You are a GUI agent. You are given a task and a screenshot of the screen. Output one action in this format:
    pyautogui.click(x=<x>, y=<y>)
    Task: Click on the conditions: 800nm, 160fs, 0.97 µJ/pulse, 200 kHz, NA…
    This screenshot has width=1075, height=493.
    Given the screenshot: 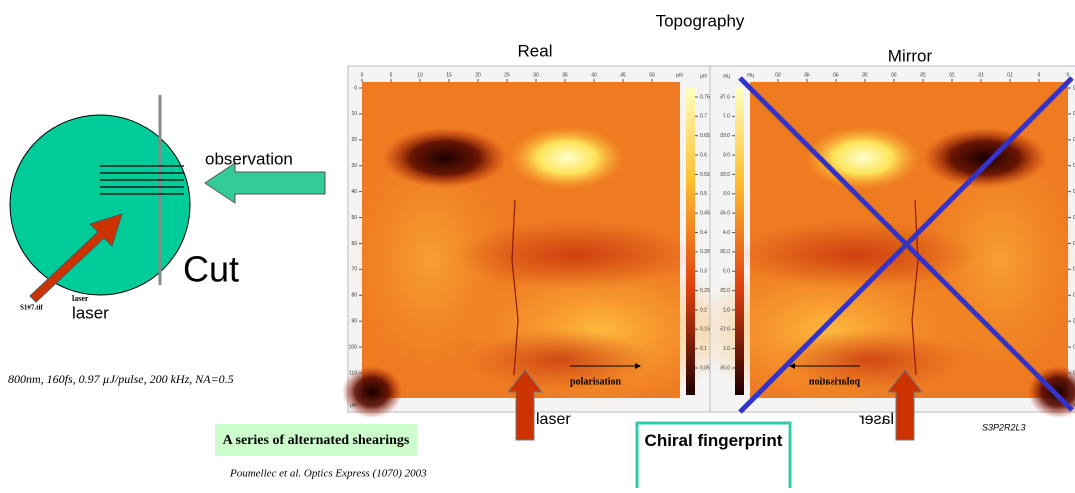 What is the action you would take?
    pyautogui.click(x=121, y=379)
    